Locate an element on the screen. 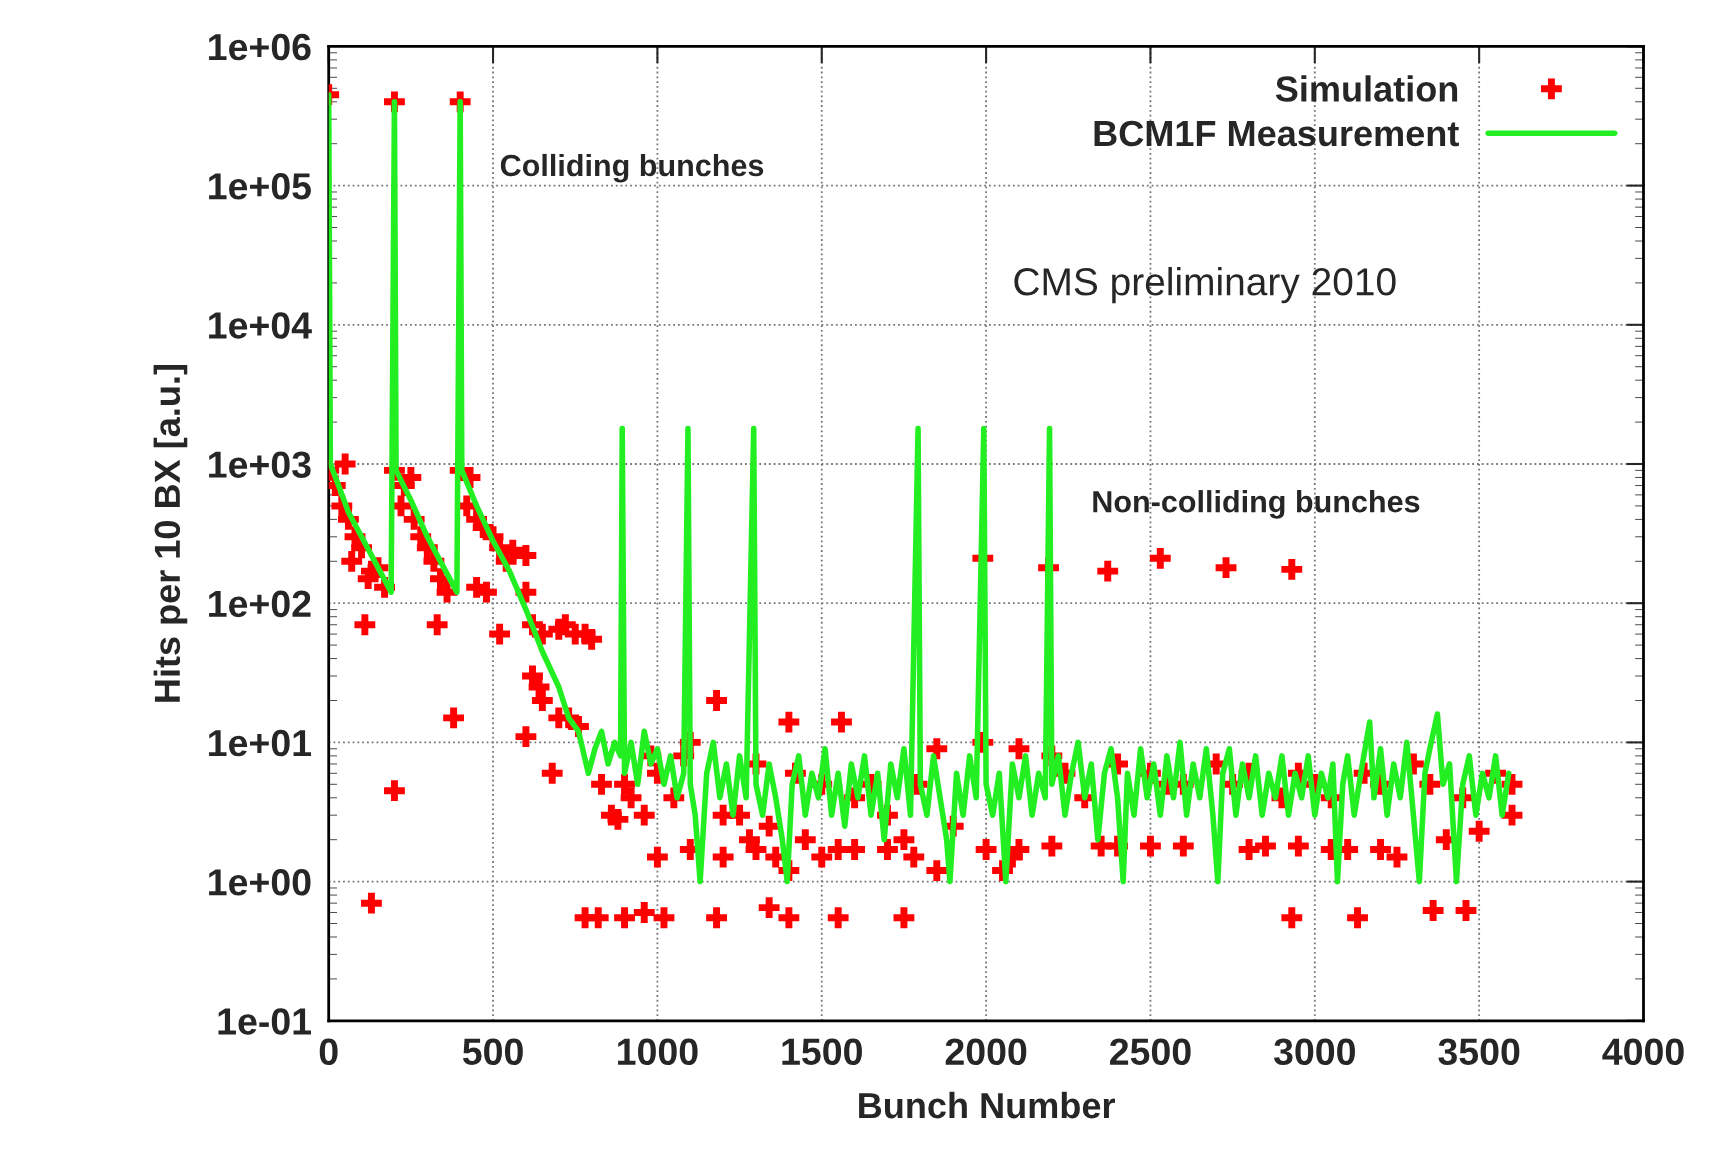 The width and height of the screenshot is (1730, 1160). y-tick-label: 1e+02 is located at coordinates (260, 604).